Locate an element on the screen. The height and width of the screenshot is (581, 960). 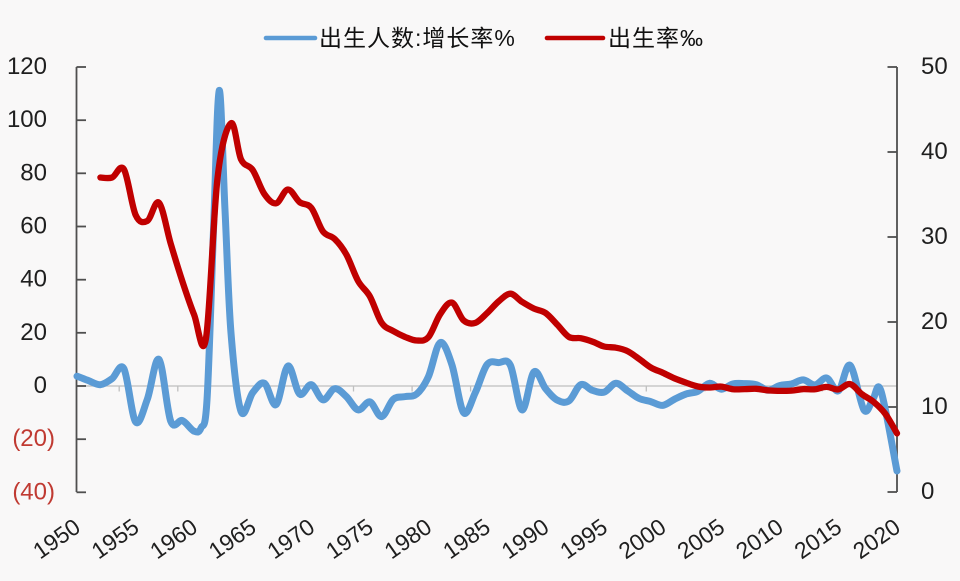
svg-text: (40) is located at coordinates (33, 491).